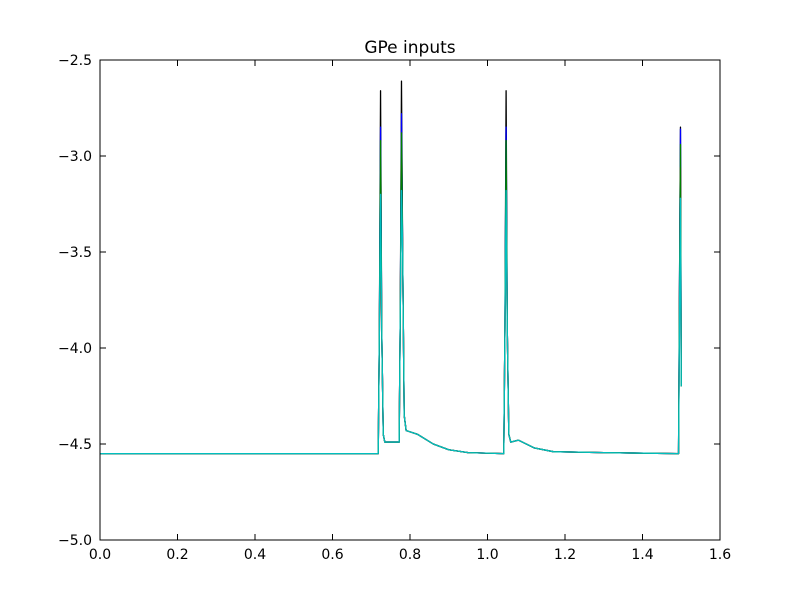  I want to click on chart-title: GPe inputs, so click(409, 48).